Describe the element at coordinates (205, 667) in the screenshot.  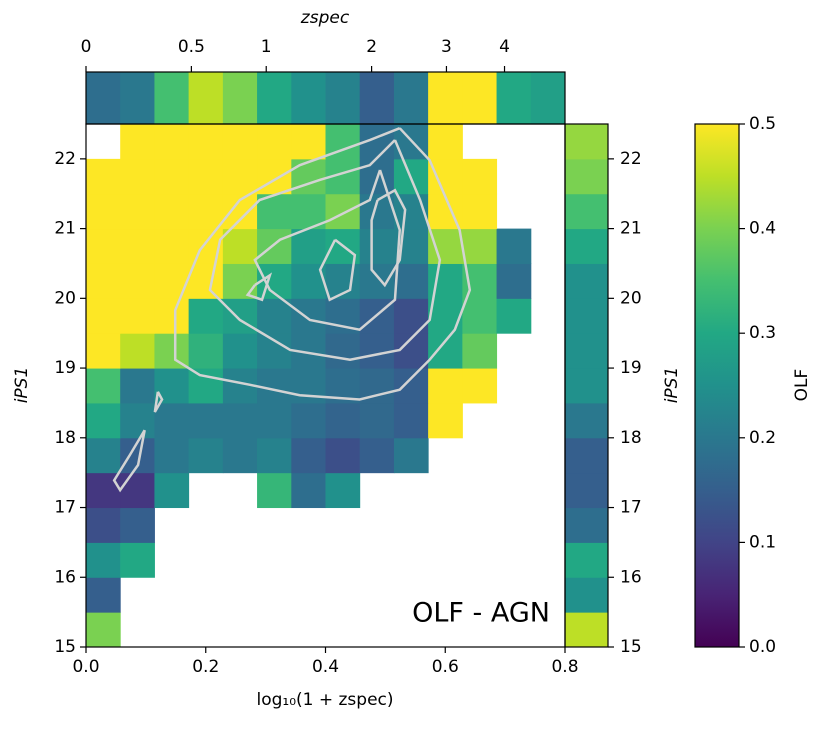
I see `x-tick-label: 0.2` at that location.